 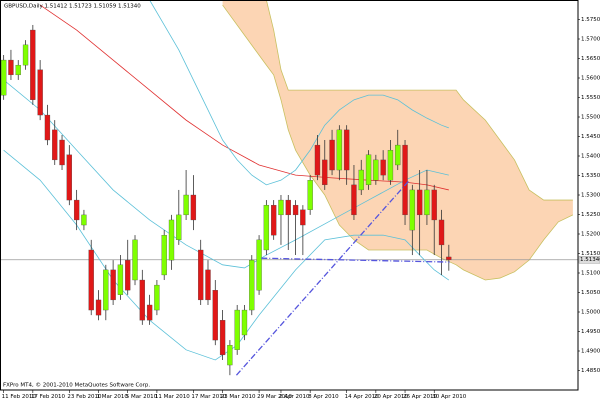 What do you see at coordinates (48, 397) in the screenshot?
I see `x-tick-label: 17 Feb 2010` at bounding box center [48, 397].